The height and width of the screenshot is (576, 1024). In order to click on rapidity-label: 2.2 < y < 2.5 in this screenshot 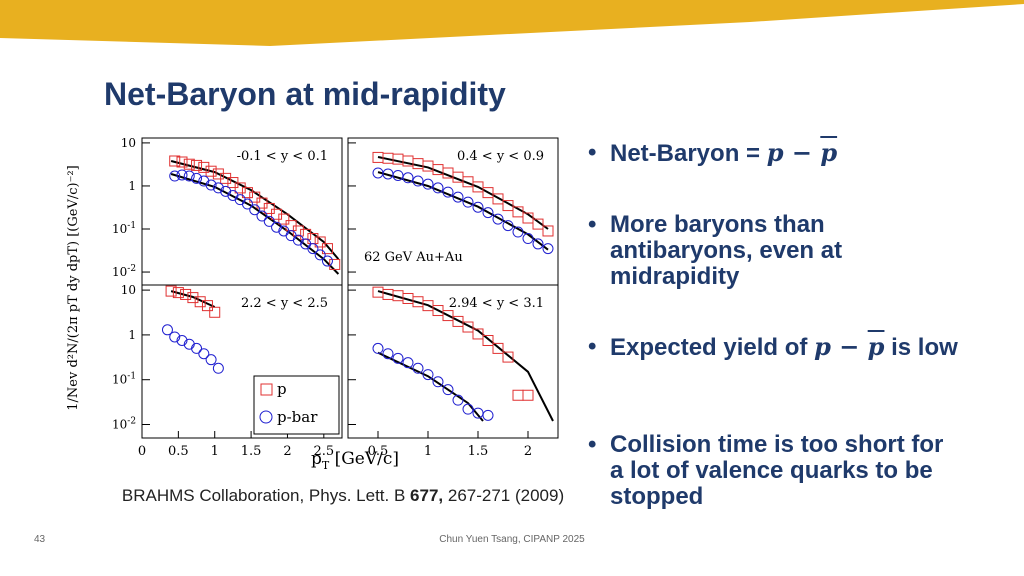, I will do `click(284, 303)`.